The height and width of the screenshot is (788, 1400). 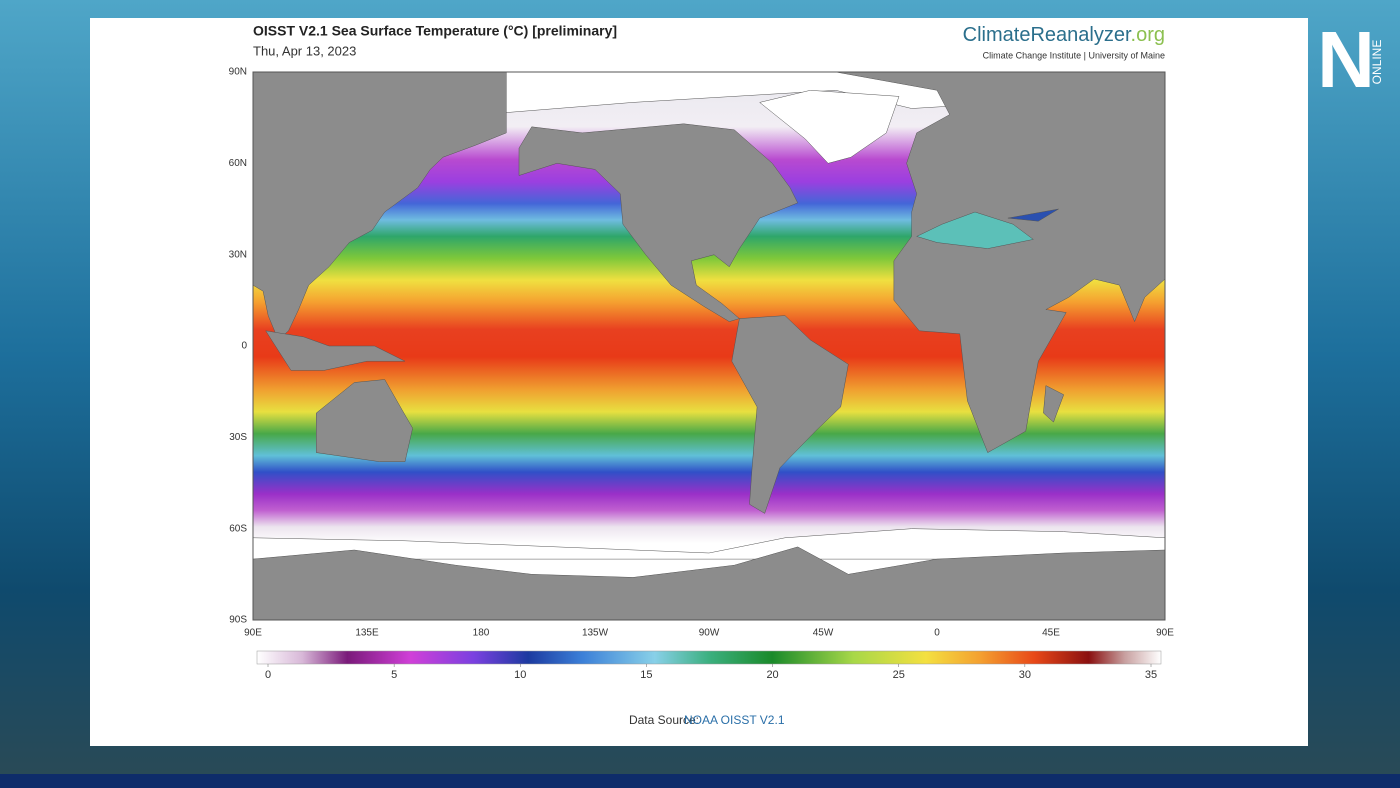 What do you see at coordinates (709, 657) in the screenshot?
I see `colorbar` at bounding box center [709, 657].